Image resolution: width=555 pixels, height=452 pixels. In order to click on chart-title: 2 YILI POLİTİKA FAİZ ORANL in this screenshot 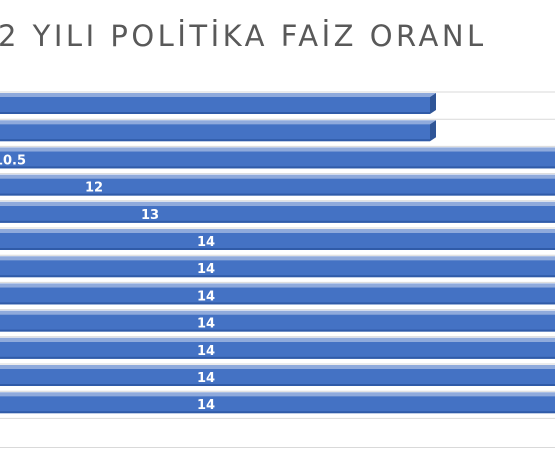, I will do `click(277, 36)`.